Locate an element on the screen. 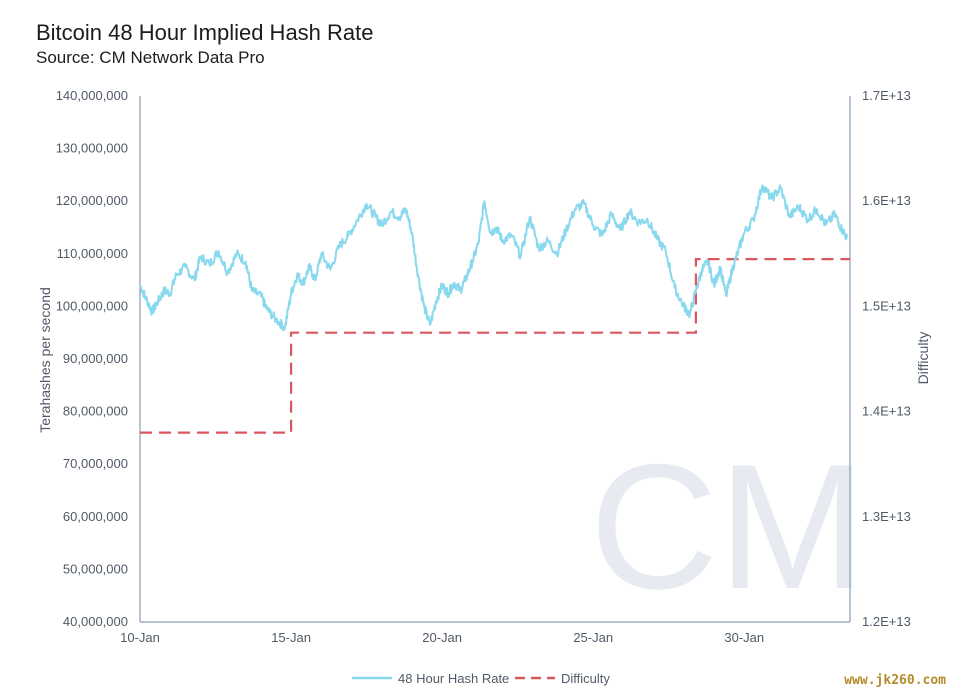 The width and height of the screenshot is (960, 698). y2-tick-label: 1.3E+13 is located at coordinates (886, 516).